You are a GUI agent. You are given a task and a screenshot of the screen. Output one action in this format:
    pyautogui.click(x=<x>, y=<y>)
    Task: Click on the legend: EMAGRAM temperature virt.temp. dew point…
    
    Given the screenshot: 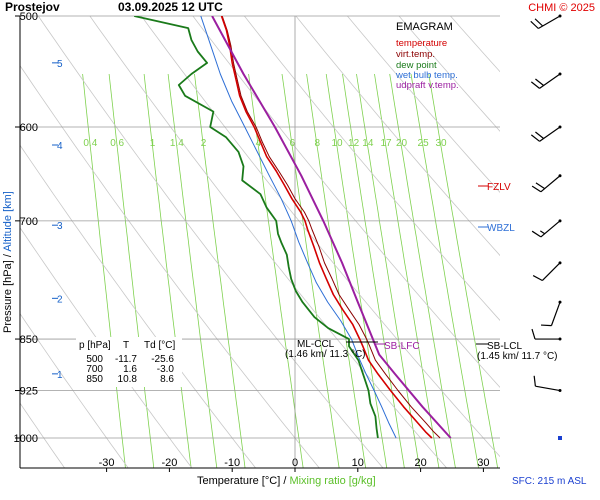 What is the action you would take?
    pyautogui.click(x=427, y=56)
    